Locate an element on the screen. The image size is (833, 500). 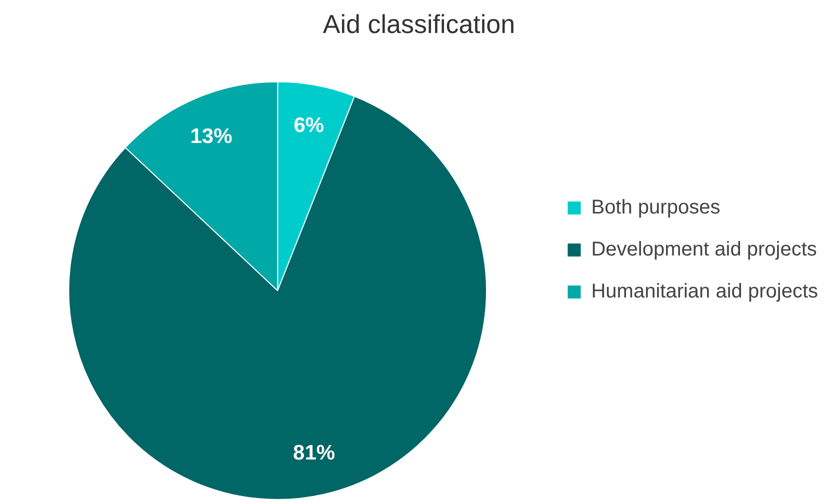
legend-label: Humanitarian aid projects is located at coordinates (704, 291).